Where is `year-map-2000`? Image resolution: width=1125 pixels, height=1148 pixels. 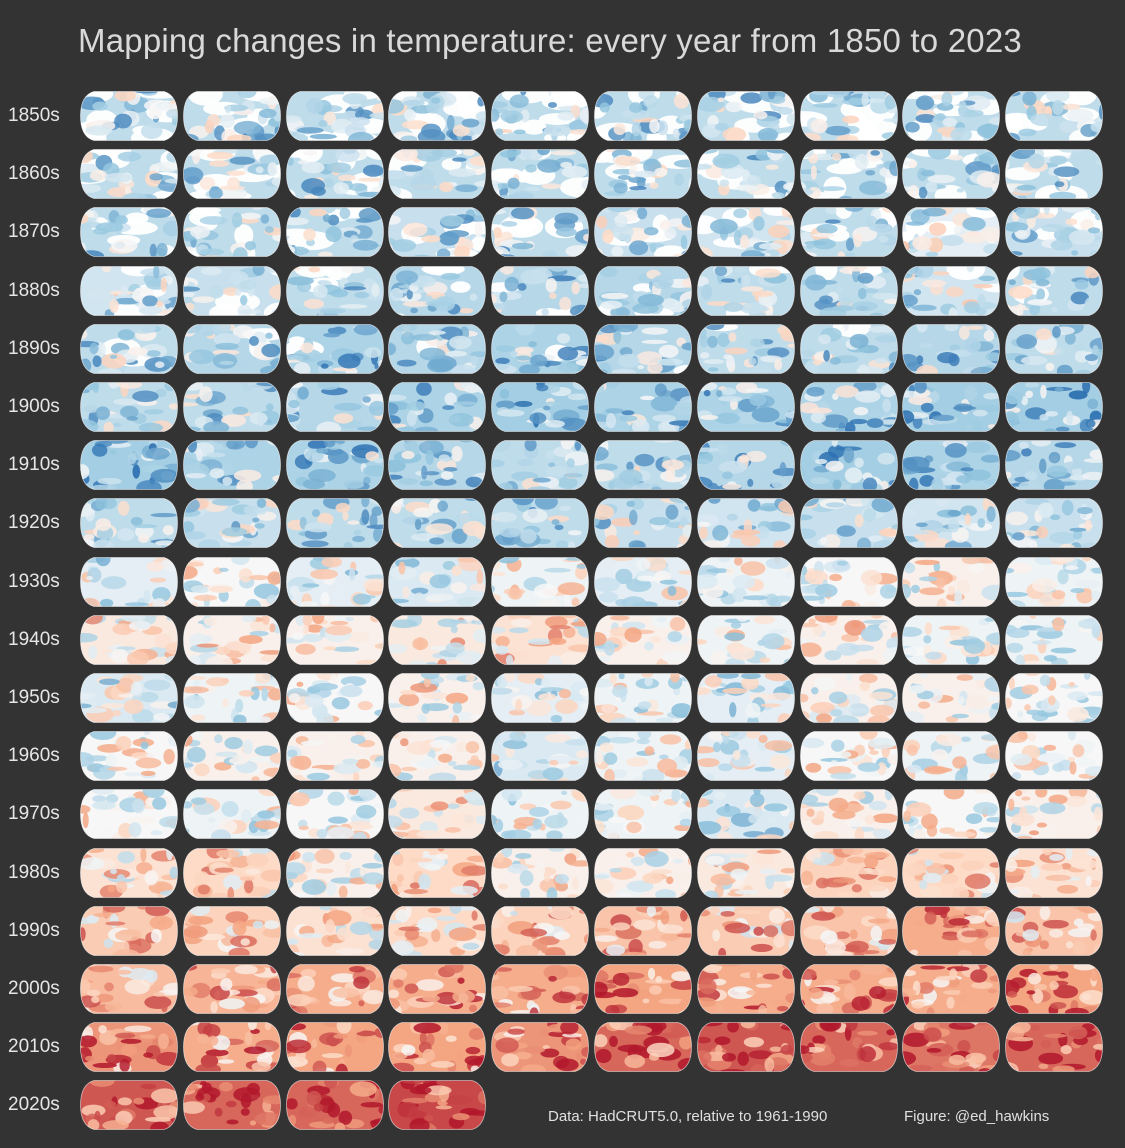
year-map-2000 is located at coordinates (129, 989).